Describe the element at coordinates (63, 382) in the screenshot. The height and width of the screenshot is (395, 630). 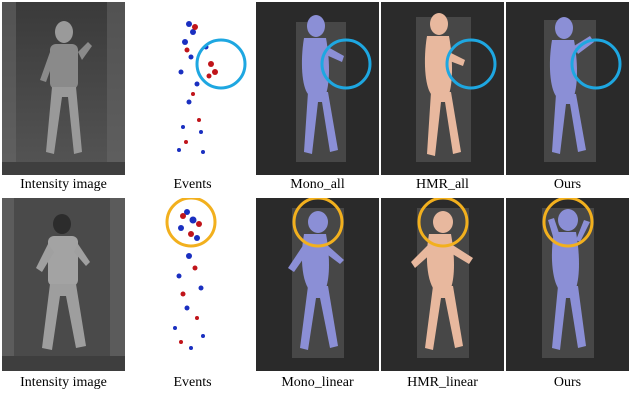
I see `caption-intensity-row2: Intensity image` at that location.